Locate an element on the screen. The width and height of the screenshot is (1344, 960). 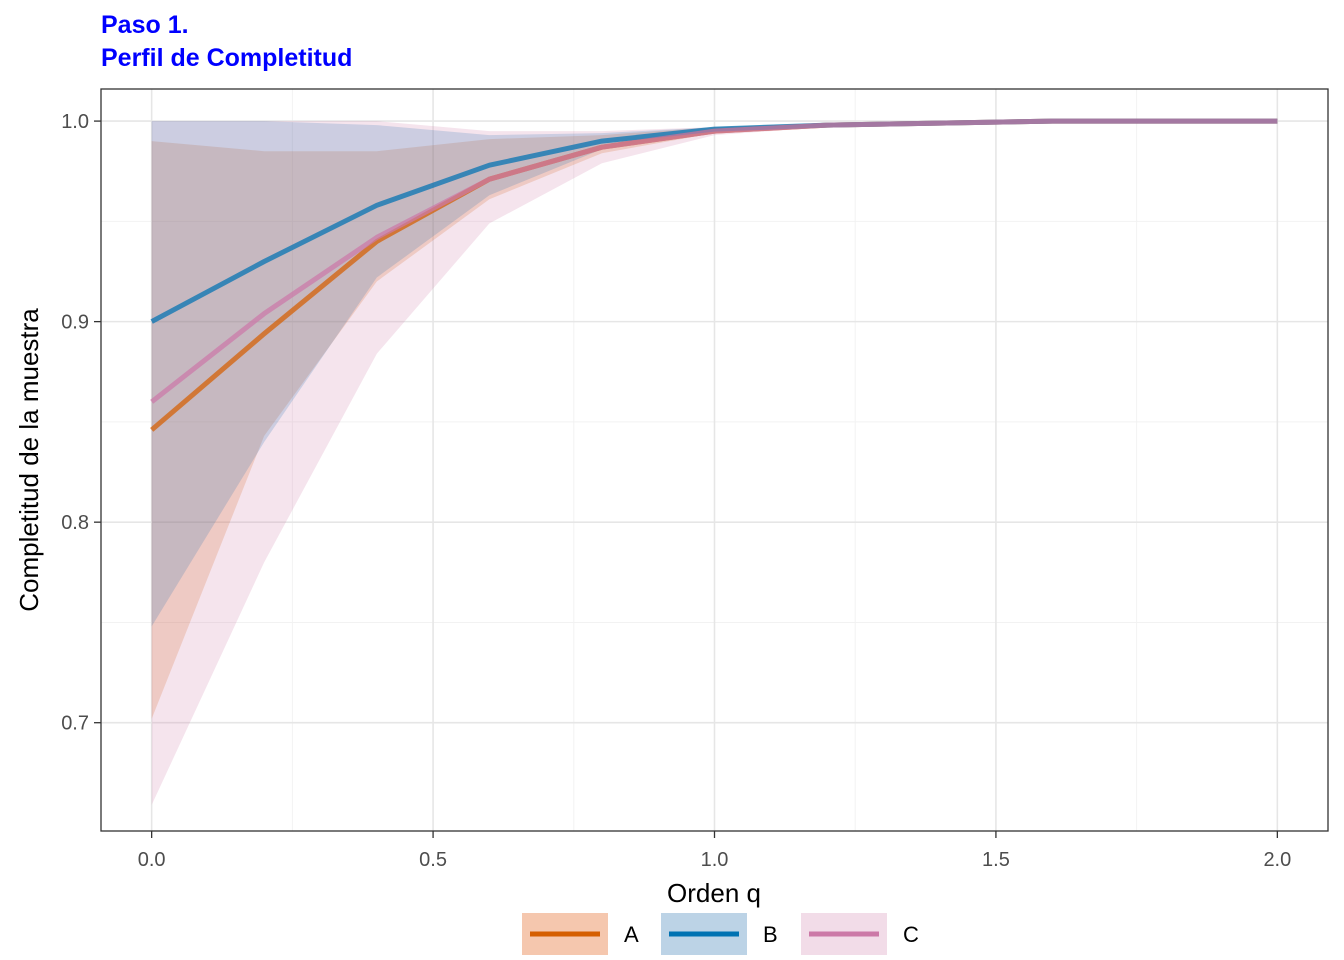
x-tick-label: 0.0 is located at coordinates (152, 860).